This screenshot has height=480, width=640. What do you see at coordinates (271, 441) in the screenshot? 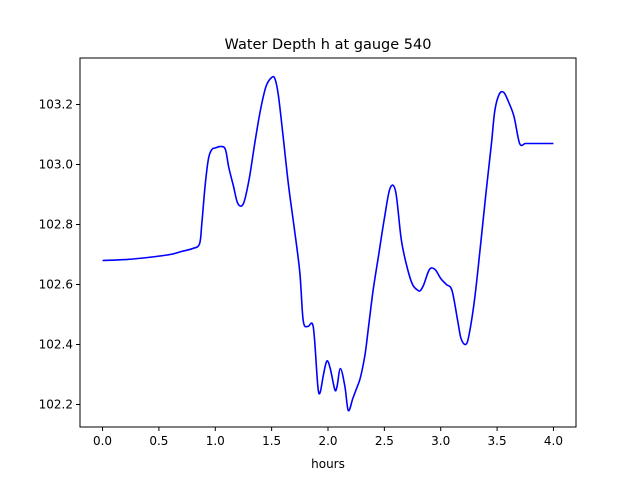
I see `x-tick-label: 1.5` at bounding box center [271, 441].